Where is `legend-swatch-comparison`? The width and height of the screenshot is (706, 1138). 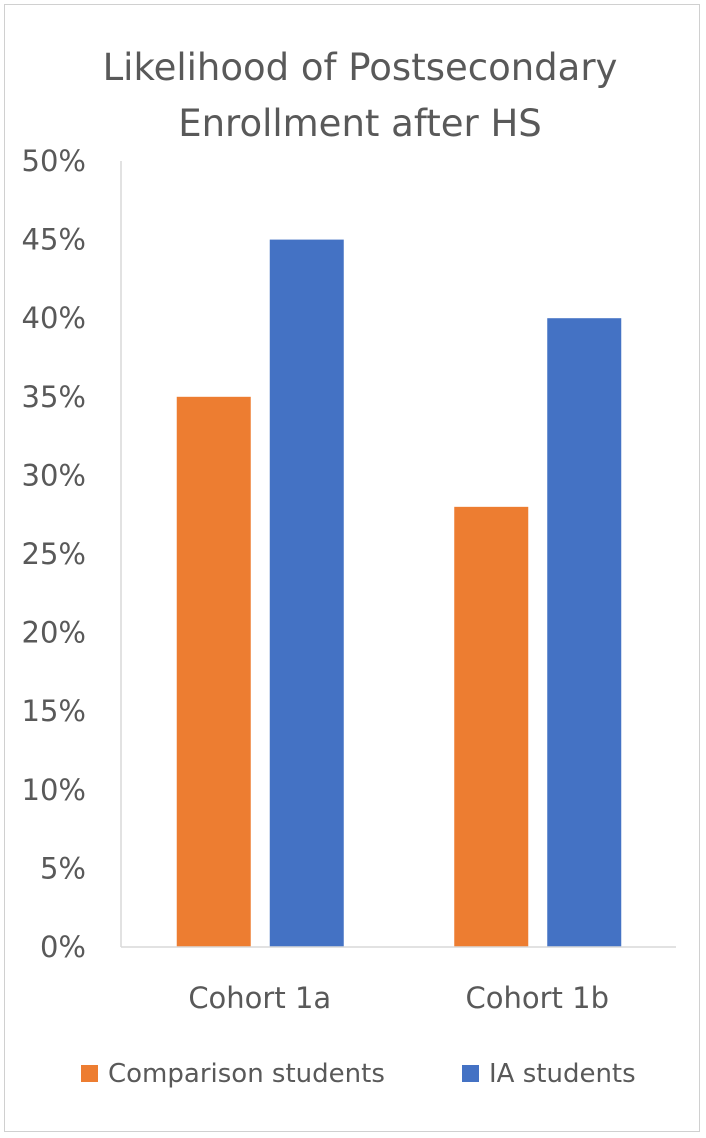 legend-swatch-comparison is located at coordinates (89, 1073).